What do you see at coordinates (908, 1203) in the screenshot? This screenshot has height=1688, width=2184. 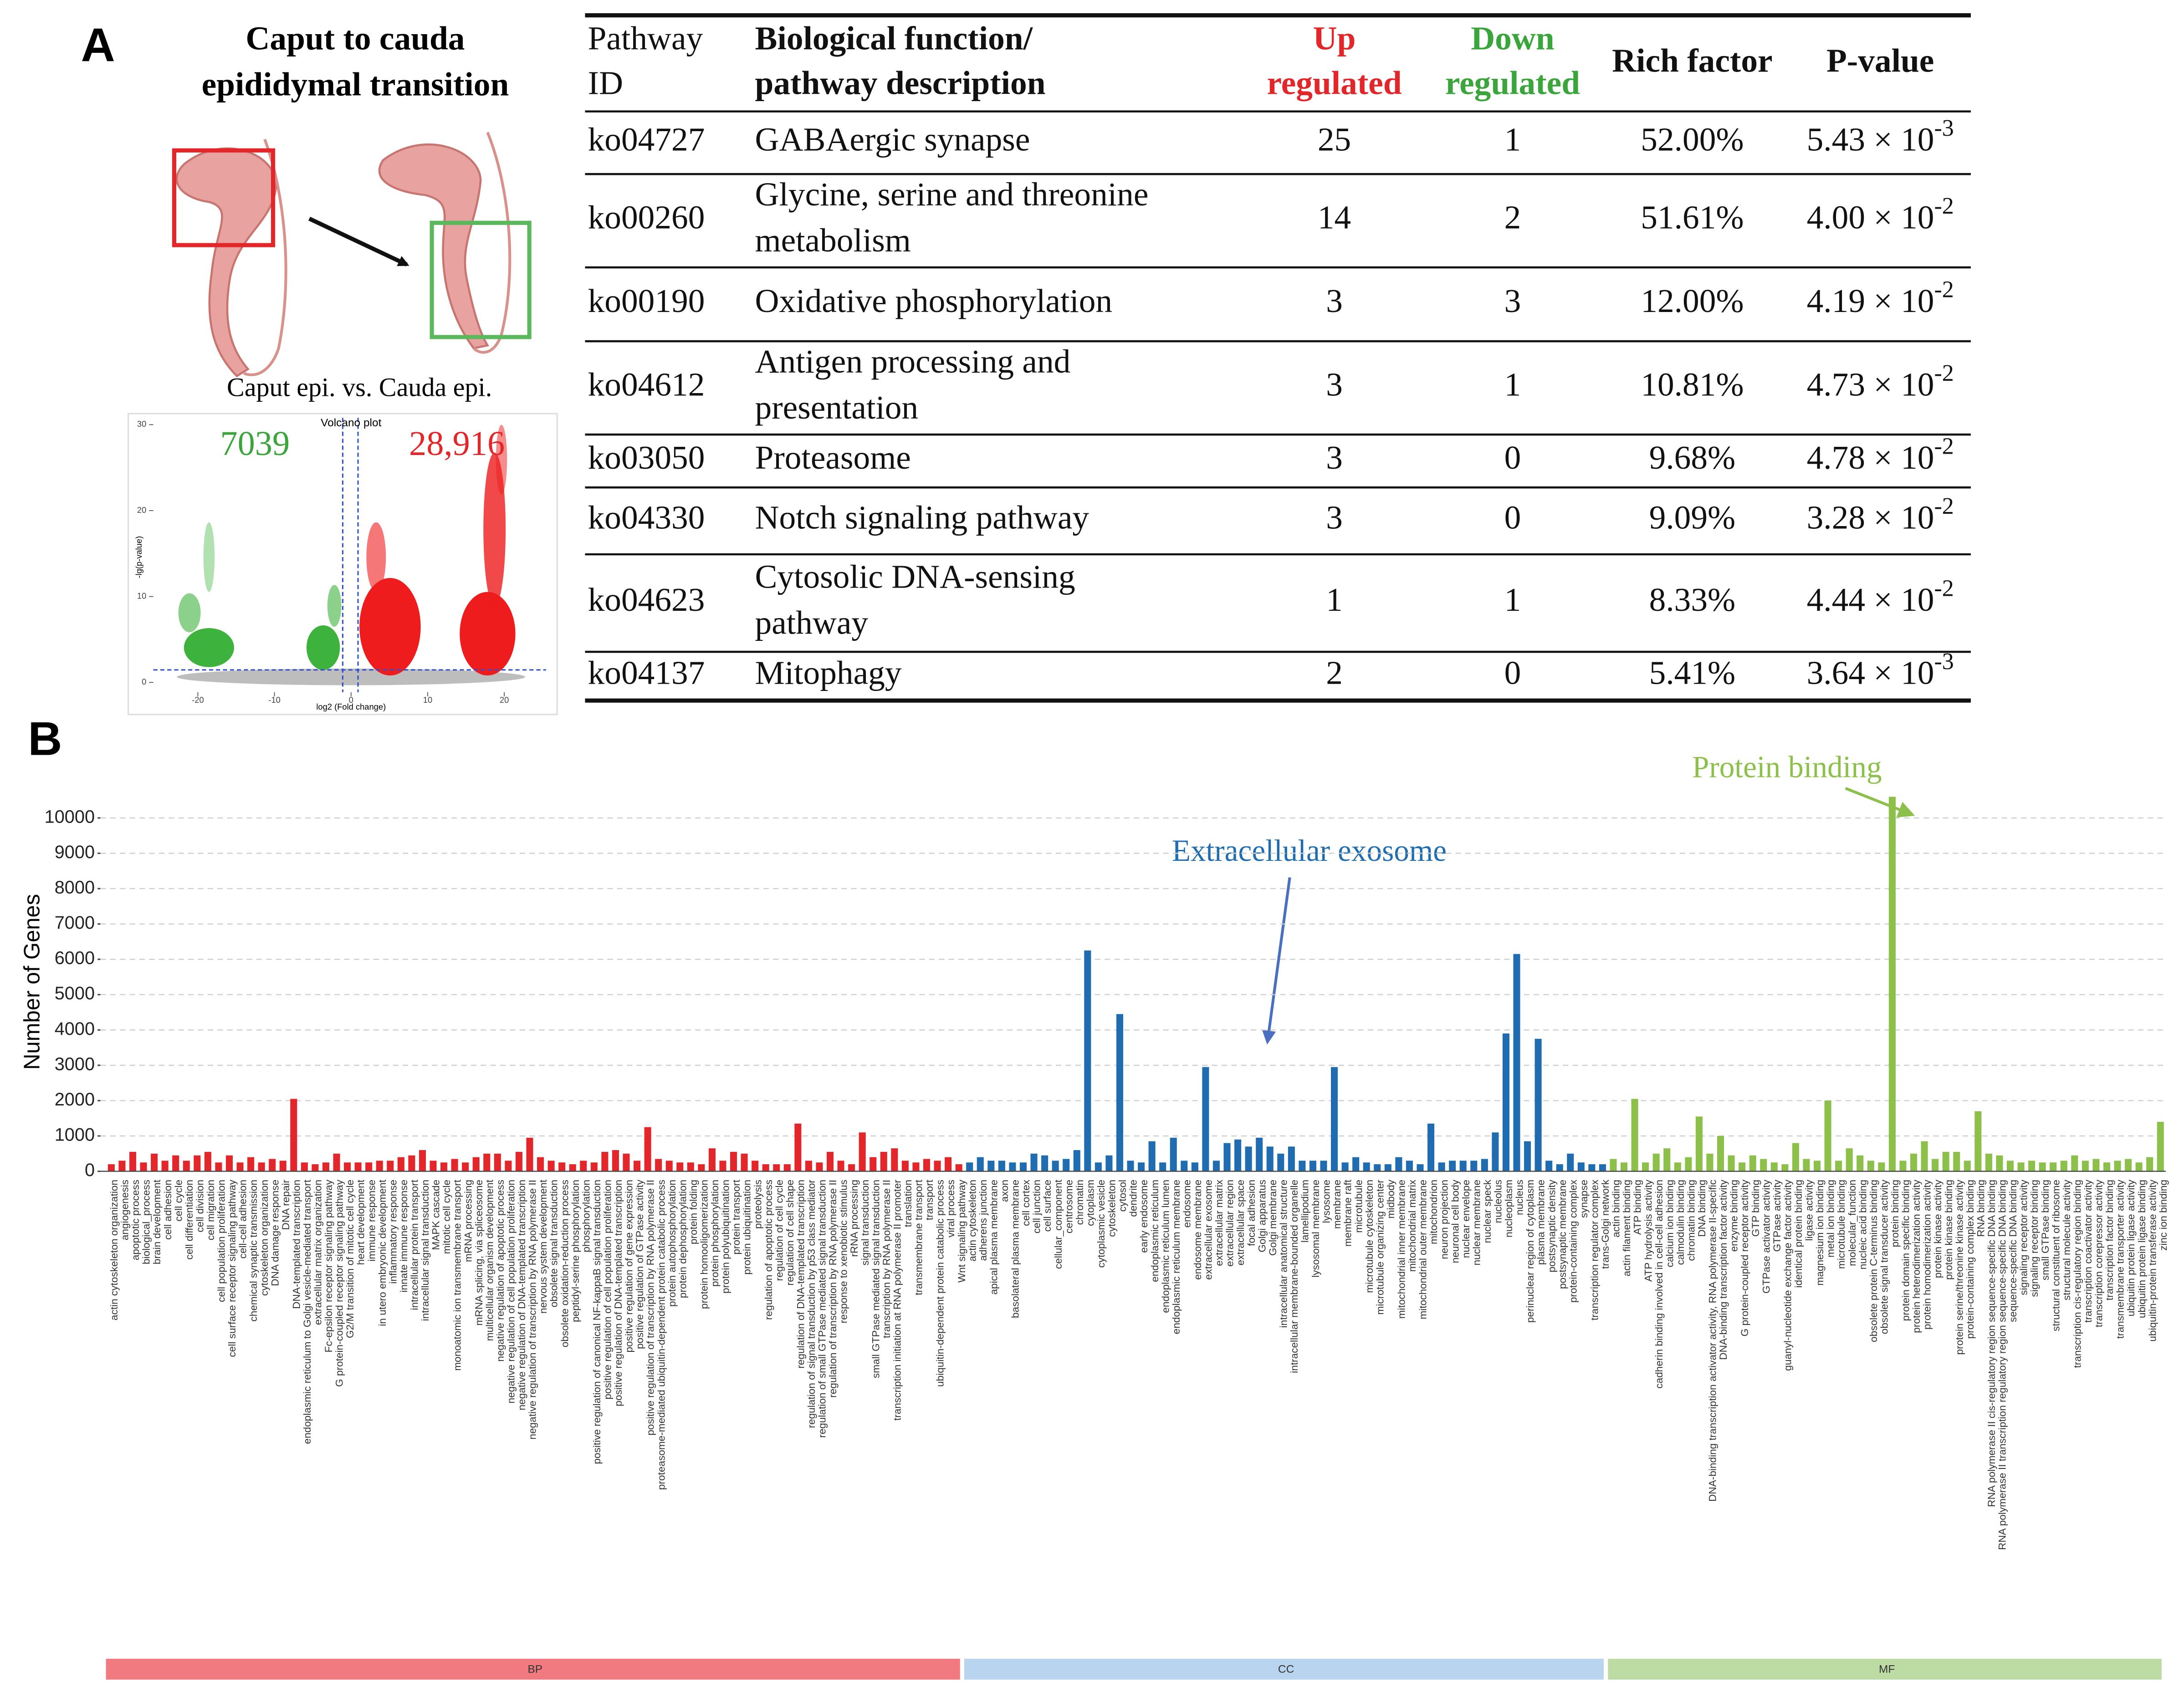 I see `x-tick-label: translation` at bounding box center [908, 1203].